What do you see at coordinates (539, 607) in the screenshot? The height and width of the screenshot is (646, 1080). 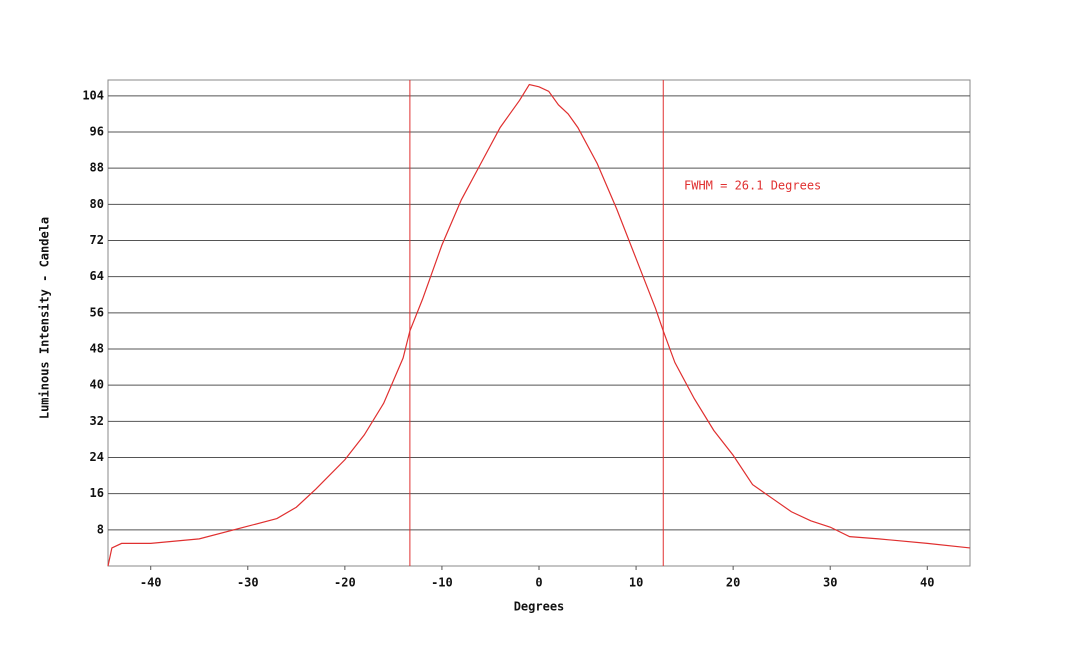 I see `x-axis-label: Degrees` at bounding box center [539, 607].